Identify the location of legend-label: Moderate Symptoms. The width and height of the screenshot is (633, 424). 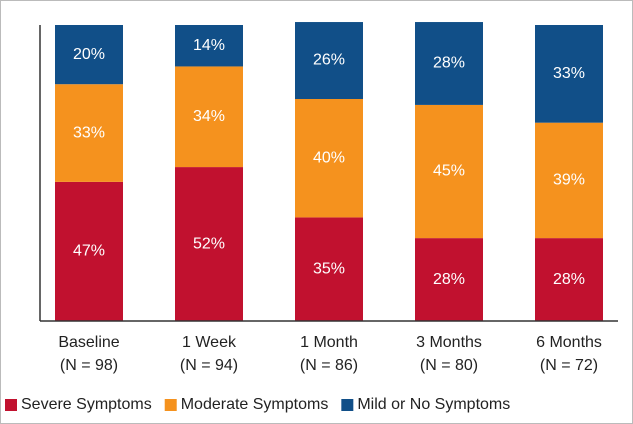
(255, 404).